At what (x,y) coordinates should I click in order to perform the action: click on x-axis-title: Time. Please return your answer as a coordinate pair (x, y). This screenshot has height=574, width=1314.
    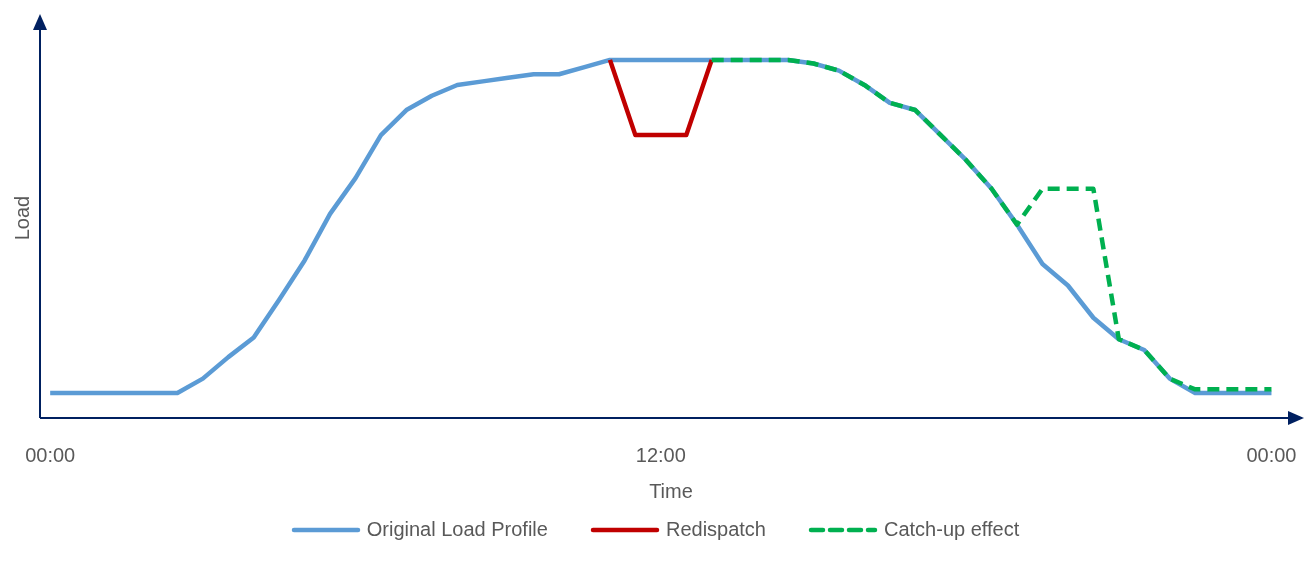
    Looking at the image, I should click on (671, 491).